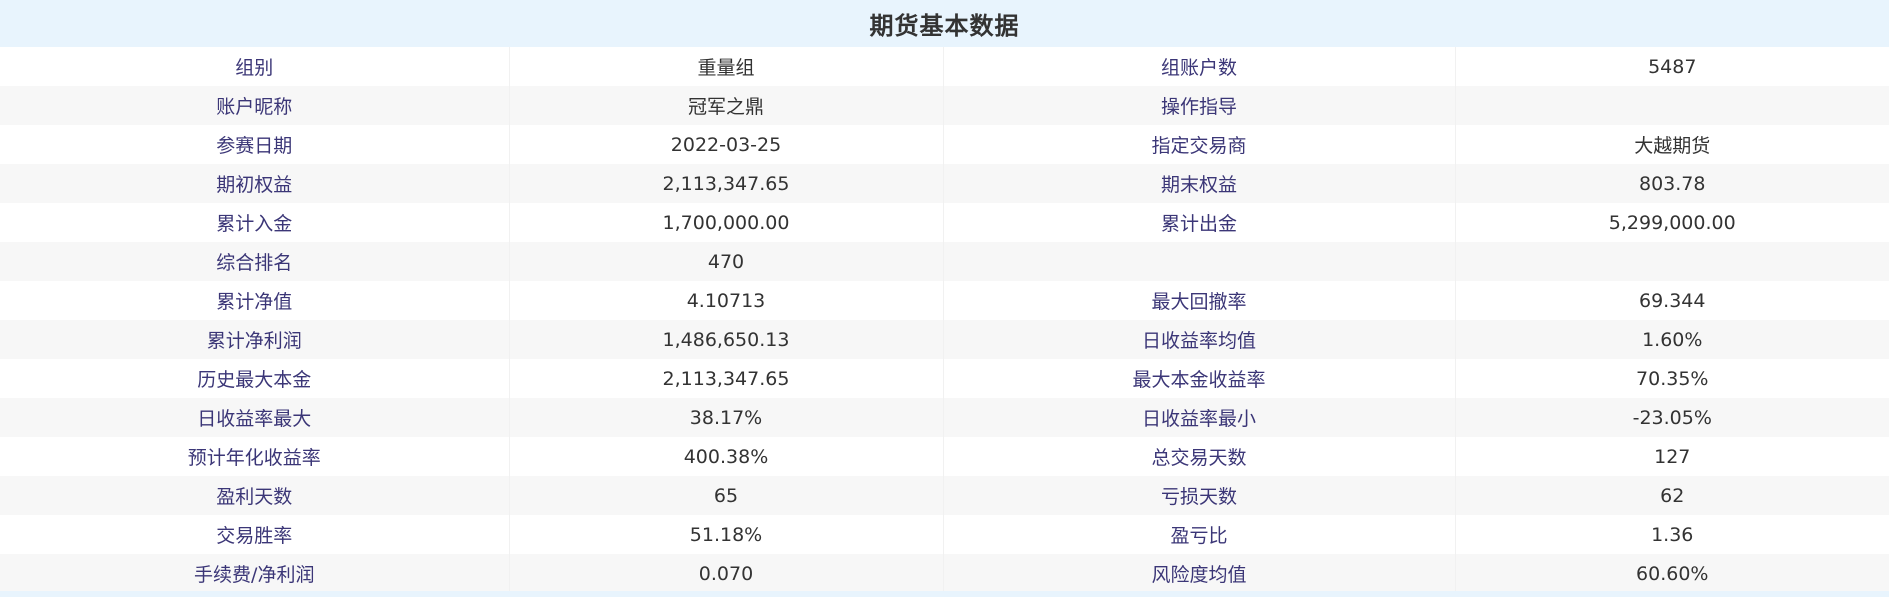 Image resolution: width=1889 pixels, height=597 pixels. Describe the element at coordinates (726, 66) in the screenshot. I see `field-value: 重量组` at that location.